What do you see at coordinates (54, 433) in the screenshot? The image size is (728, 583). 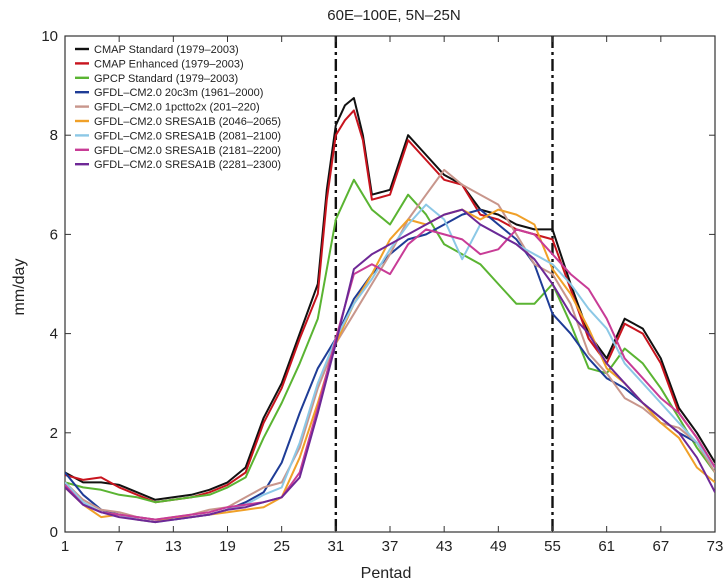 I see `y-tick-label: 2` at bounding box center [54, 433].